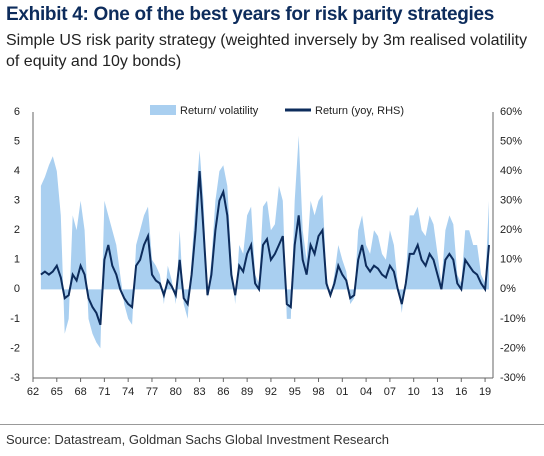 The width and height of the screenshot is (544, 456). I want to click on y-tick-label: -2, so click(15, 348).